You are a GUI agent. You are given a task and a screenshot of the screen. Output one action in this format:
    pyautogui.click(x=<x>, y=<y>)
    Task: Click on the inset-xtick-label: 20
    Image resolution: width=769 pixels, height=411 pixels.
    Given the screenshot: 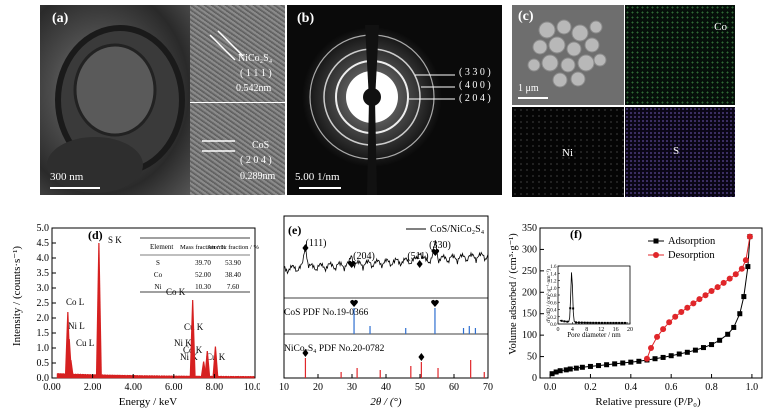 What is the action you would take?
    pyautogui.click(x=630, y=330)
    